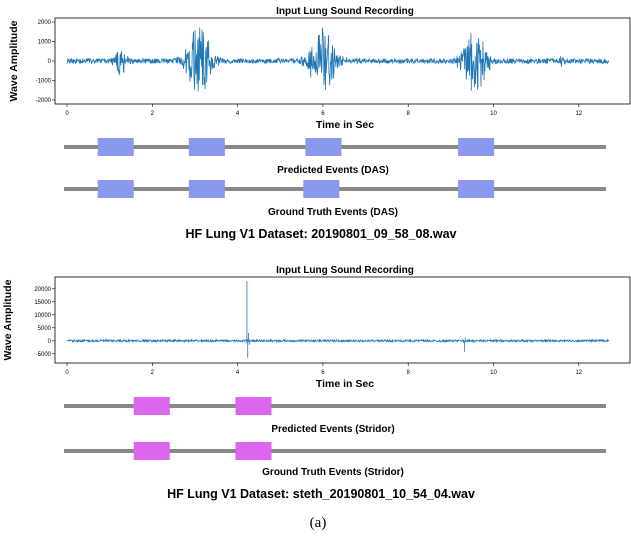 The width and height of the screenshot is (631, 541). I want to click on predicted-events-label: Predicted Events (DAS), so click(333, 170).